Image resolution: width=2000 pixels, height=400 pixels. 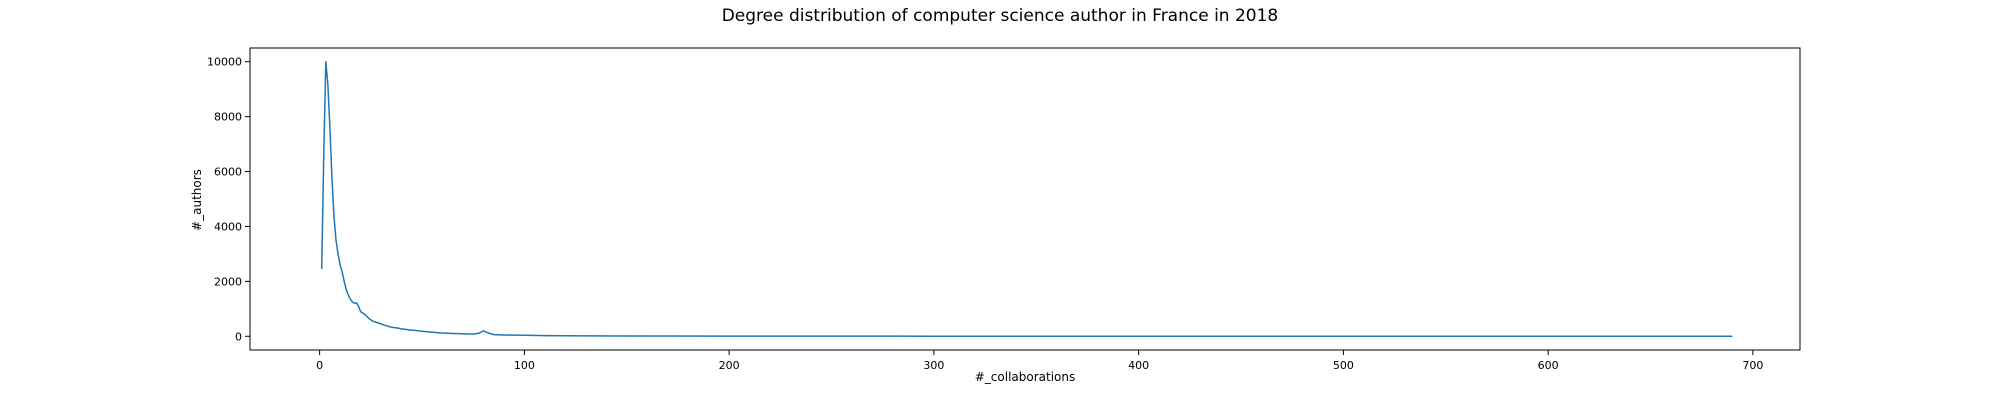 I want to click on x-axis-label: #_collaborations, so click(x=1025, y=377).